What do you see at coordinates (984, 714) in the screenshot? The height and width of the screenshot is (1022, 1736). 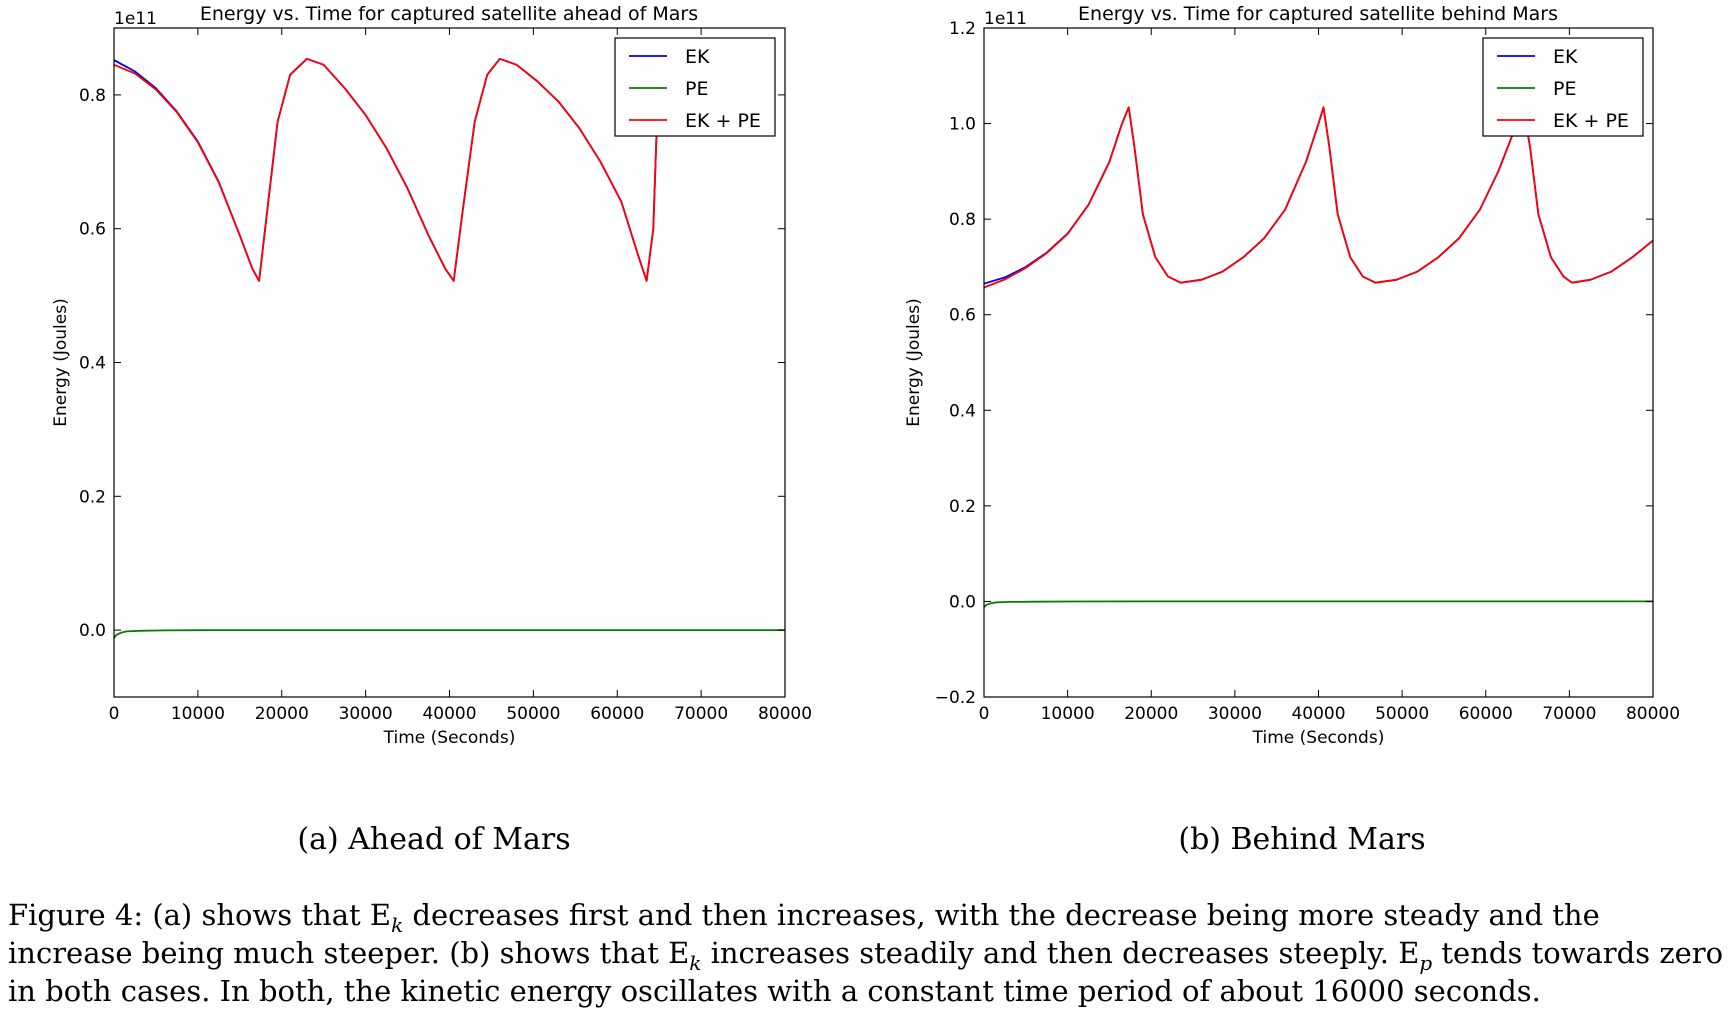 I see `chart2-xtick-label: 0` at bounding box center [984, 714].